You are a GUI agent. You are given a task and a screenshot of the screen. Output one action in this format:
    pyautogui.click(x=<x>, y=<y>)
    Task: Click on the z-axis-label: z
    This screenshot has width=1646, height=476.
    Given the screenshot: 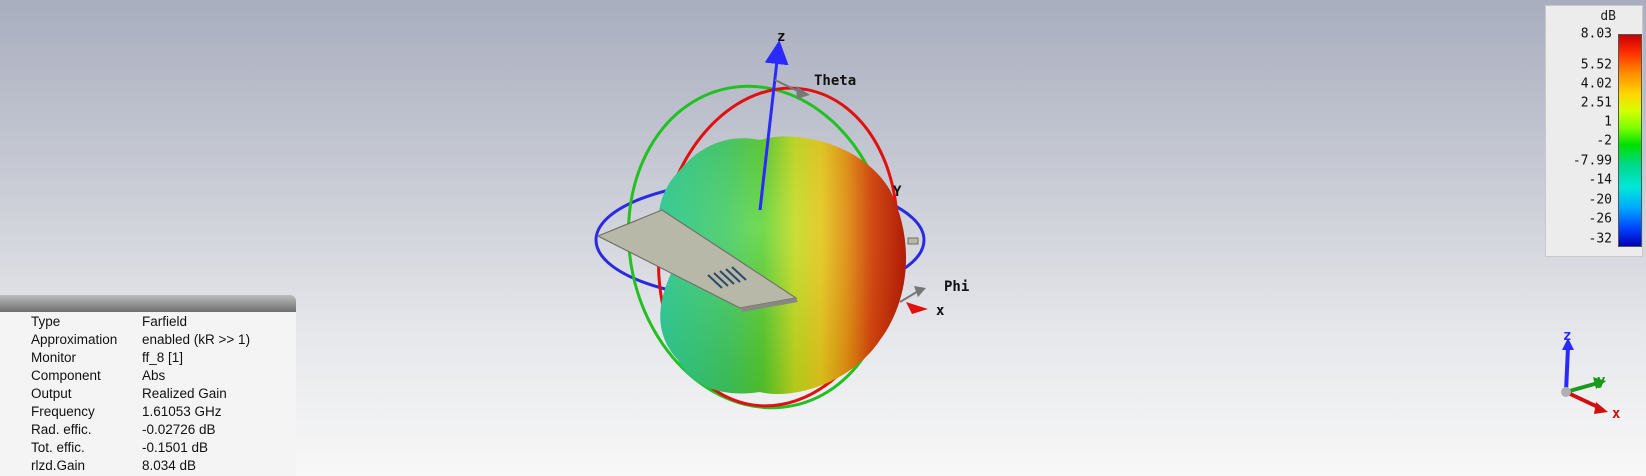 What is the action you would take?
    pyautogui.click(x=781, y=37)
    